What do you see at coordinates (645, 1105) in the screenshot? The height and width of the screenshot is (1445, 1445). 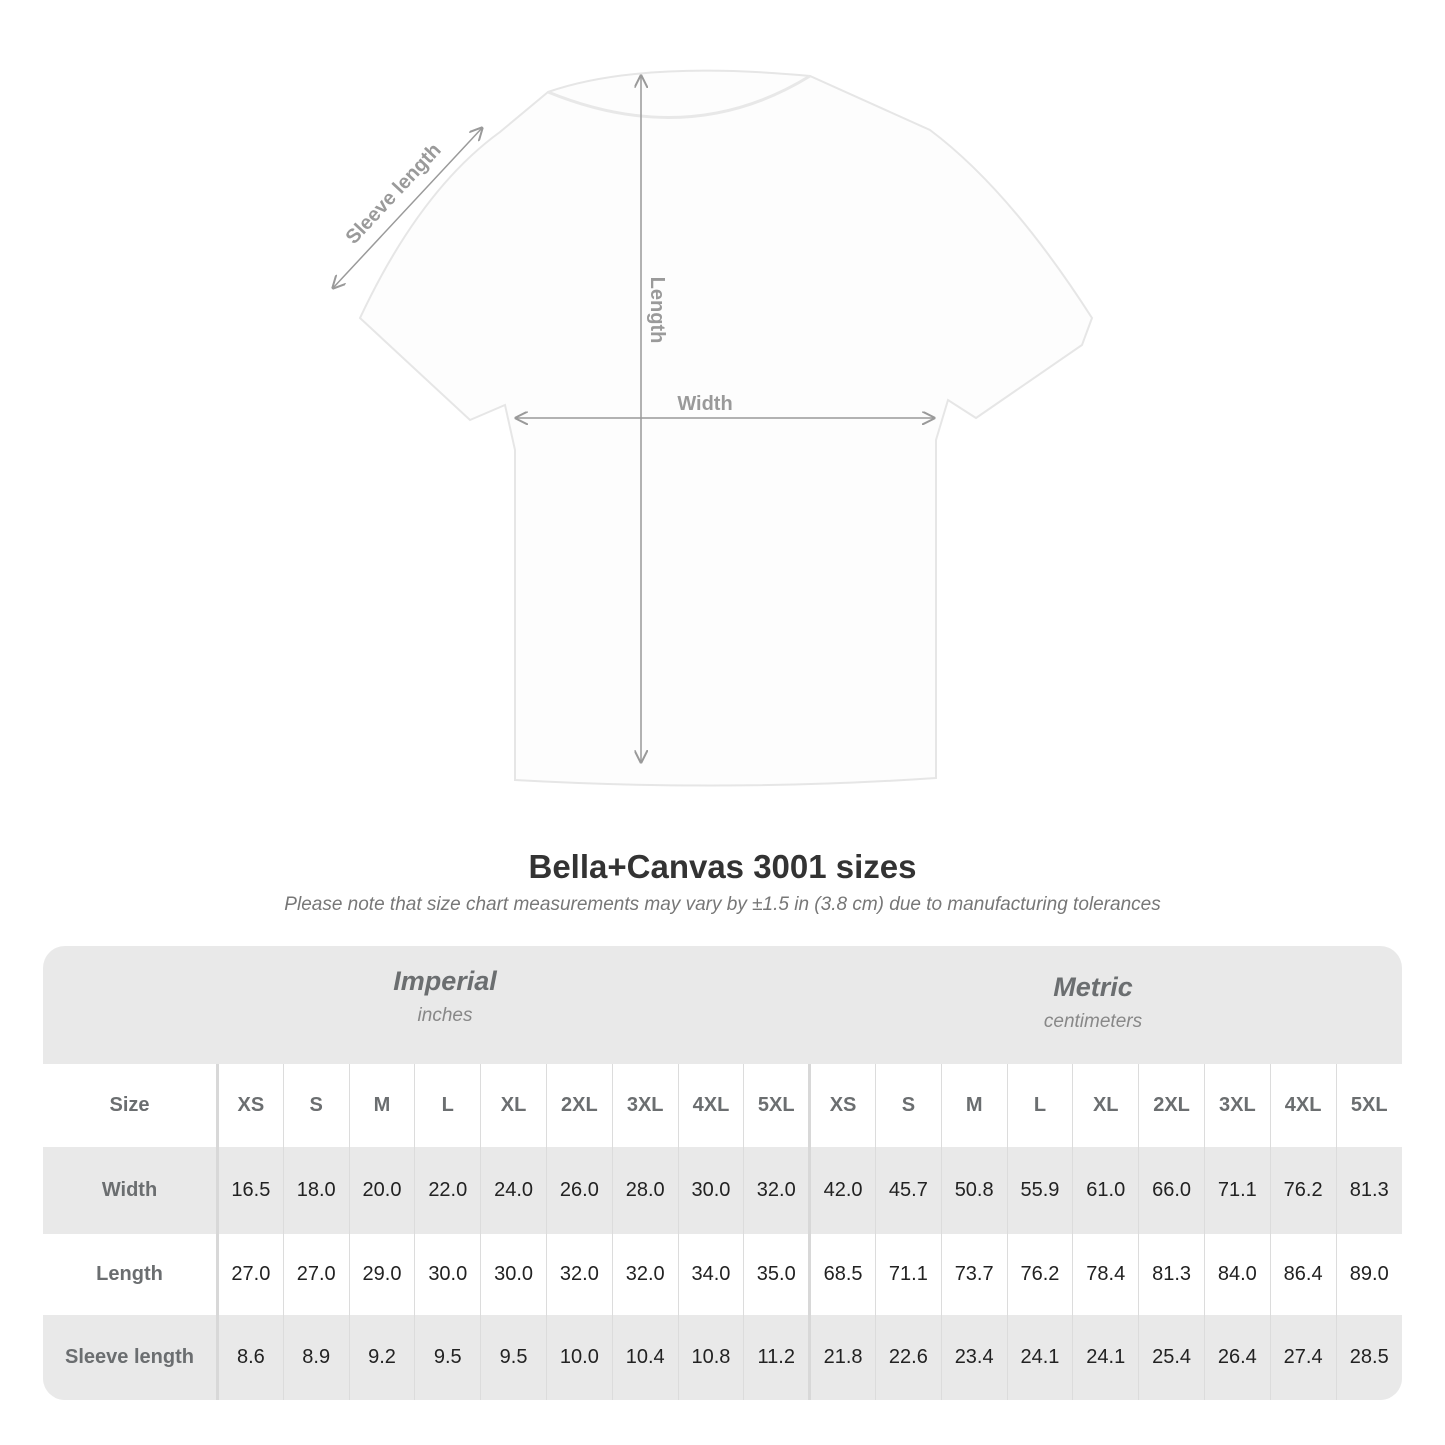 I see `imperial-size-header: 3XL` at bounding box center [645, 1105].